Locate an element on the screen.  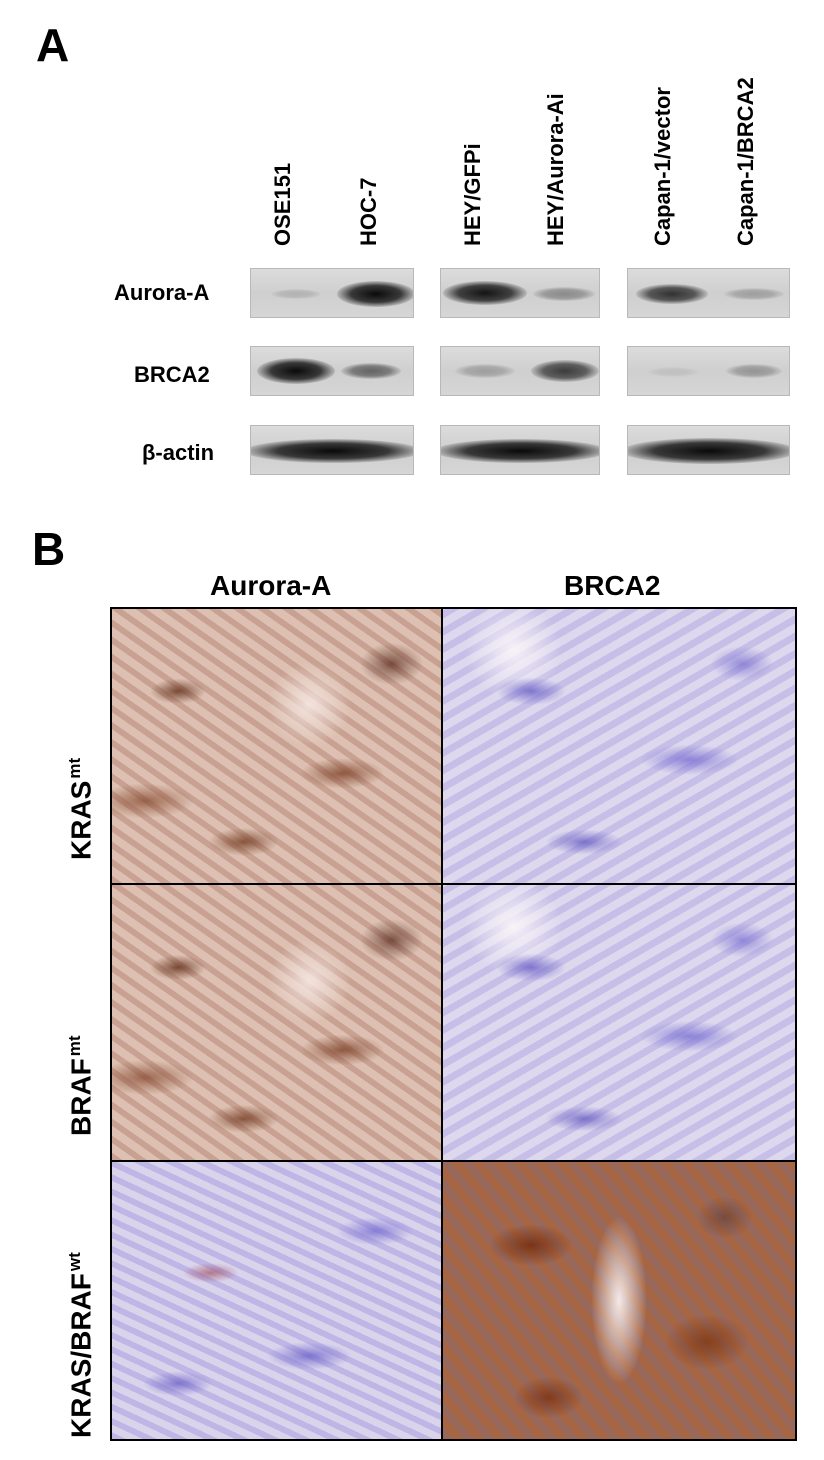
row-label-braf-mt: BRAFmt is located at coordinates (81, 1085).